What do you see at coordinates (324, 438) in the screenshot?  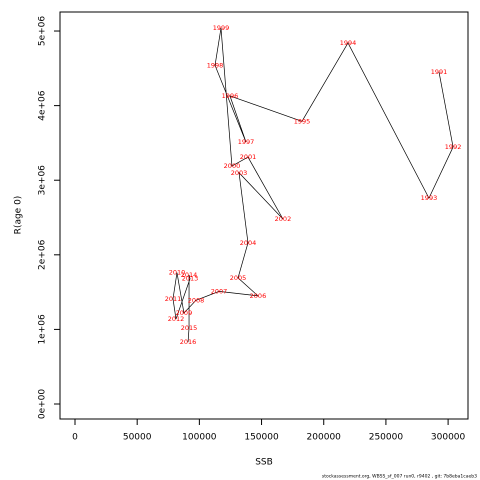 I see `x-tick-label: 200000` at bounding box center [324, 438].